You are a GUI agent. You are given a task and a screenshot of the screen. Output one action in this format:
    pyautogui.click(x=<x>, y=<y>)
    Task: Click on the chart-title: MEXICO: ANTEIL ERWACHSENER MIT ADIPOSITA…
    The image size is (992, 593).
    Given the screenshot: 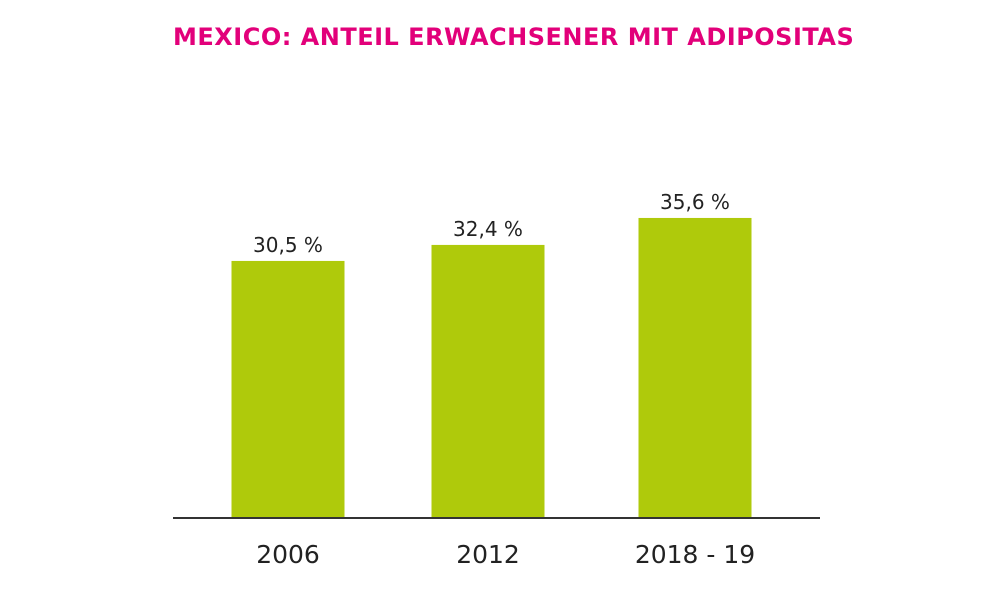 What is the action you would take?
    pyautogui.click(x=514, y=37)
    